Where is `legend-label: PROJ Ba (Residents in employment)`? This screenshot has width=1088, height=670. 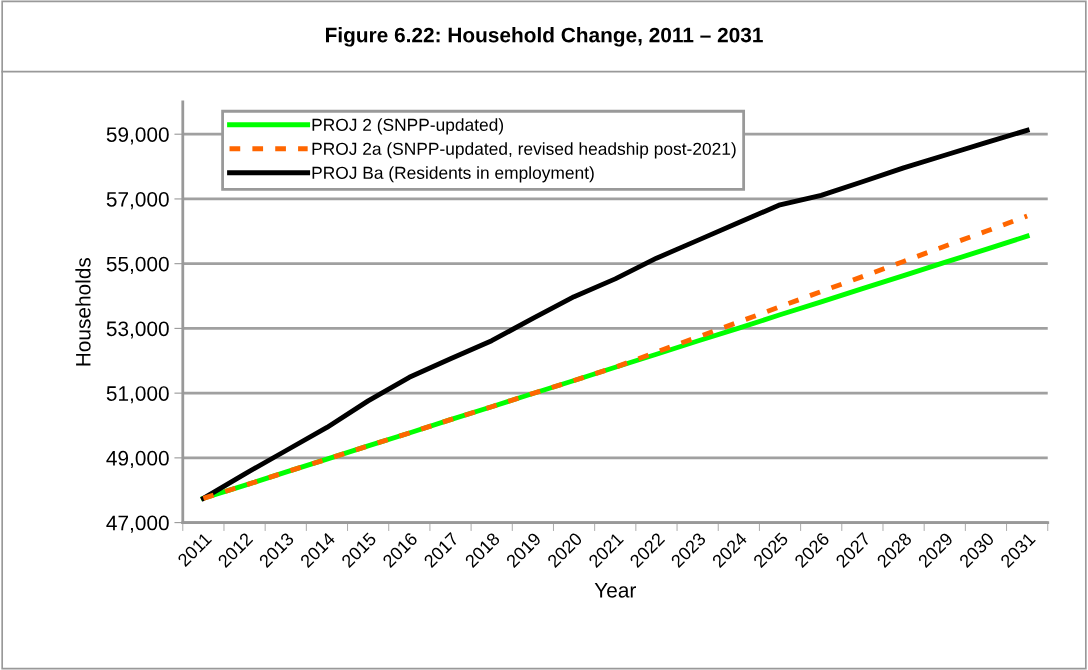 legend-label: PROJ Ba (Residents in employment) is located at coordinates (453, 174).